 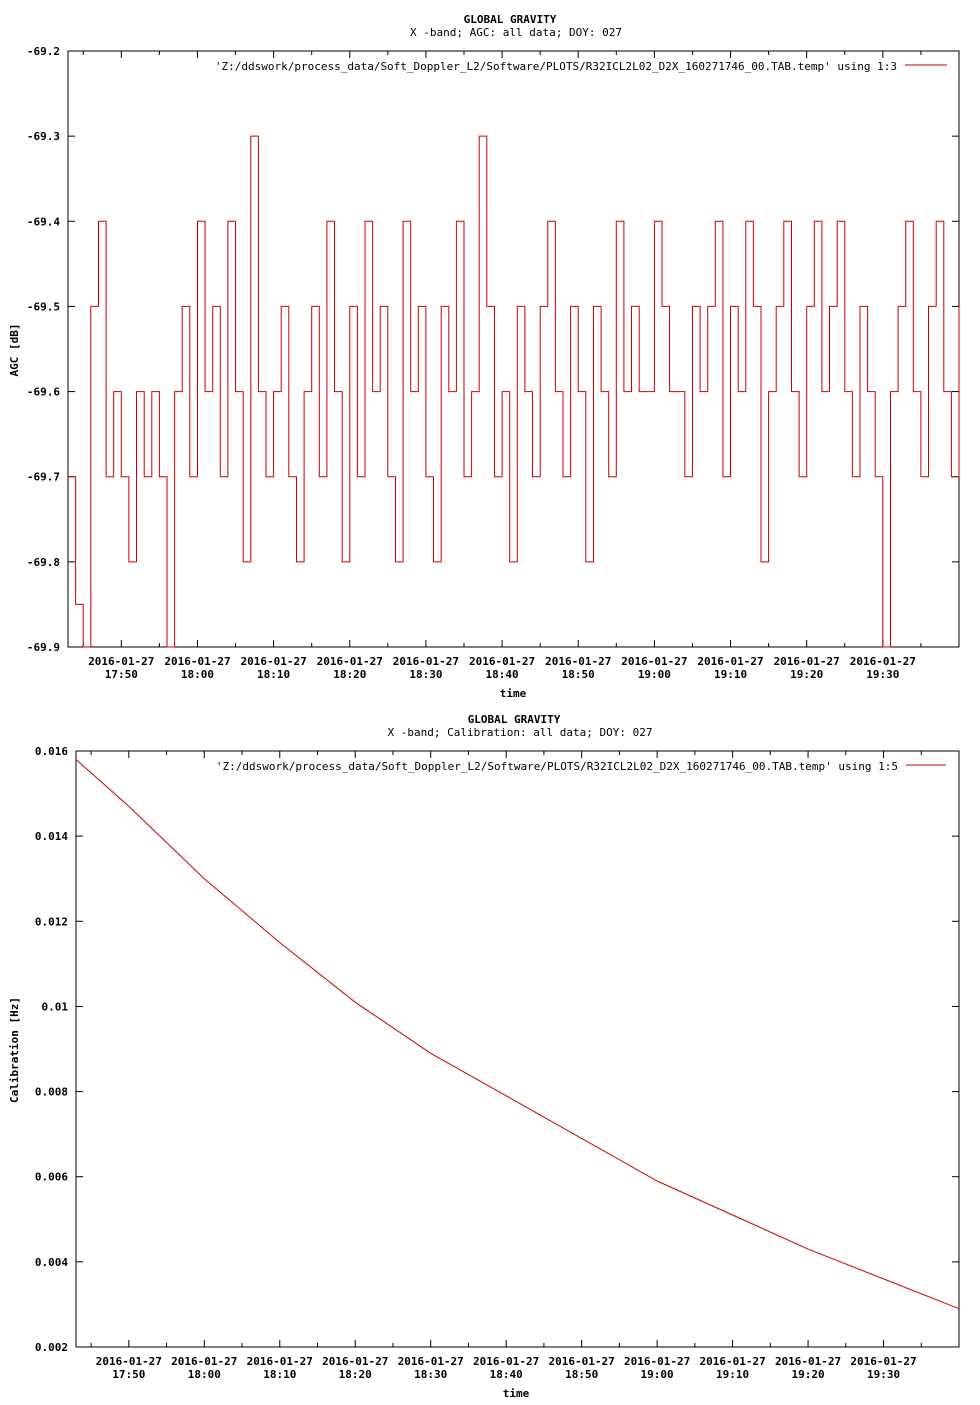 What do you see at coordinates (121, 674) in the screenshot?
I see `agc-x-tick-time: 17:50` at bounding box center [121, 674].